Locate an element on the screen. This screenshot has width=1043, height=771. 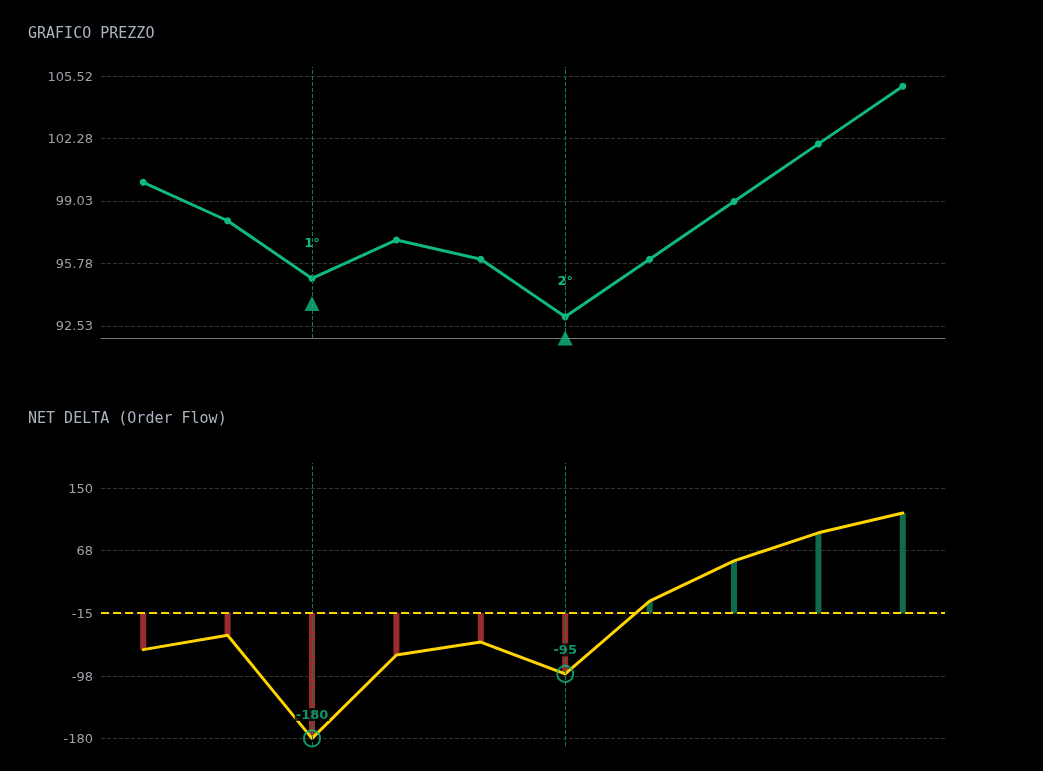
chart-title: GRAFICO PREZZO is located at coordinates (91, 32).